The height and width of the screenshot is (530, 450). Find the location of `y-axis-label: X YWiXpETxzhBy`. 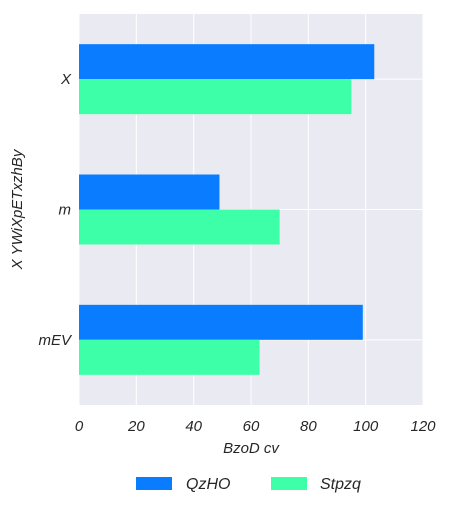

y-axis-label: X YWiXpETxzhBy is located at coordinates (17, 209).